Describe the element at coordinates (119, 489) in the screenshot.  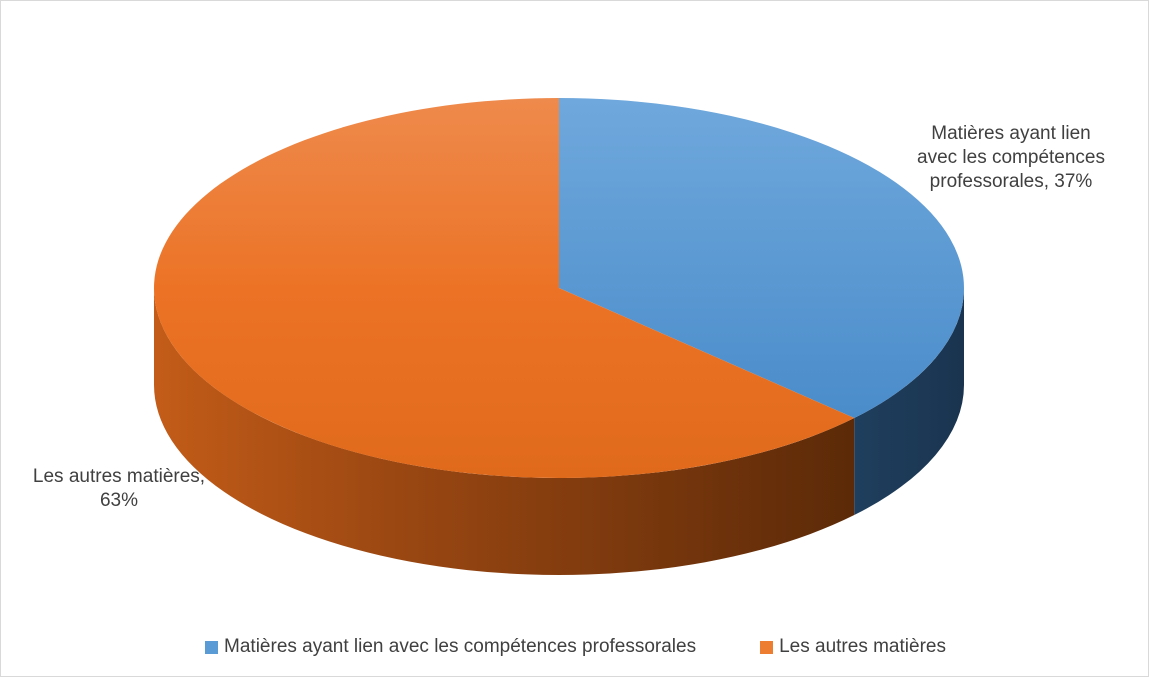
I see `data-label-autres: Les autres matières, 63%` at that location.